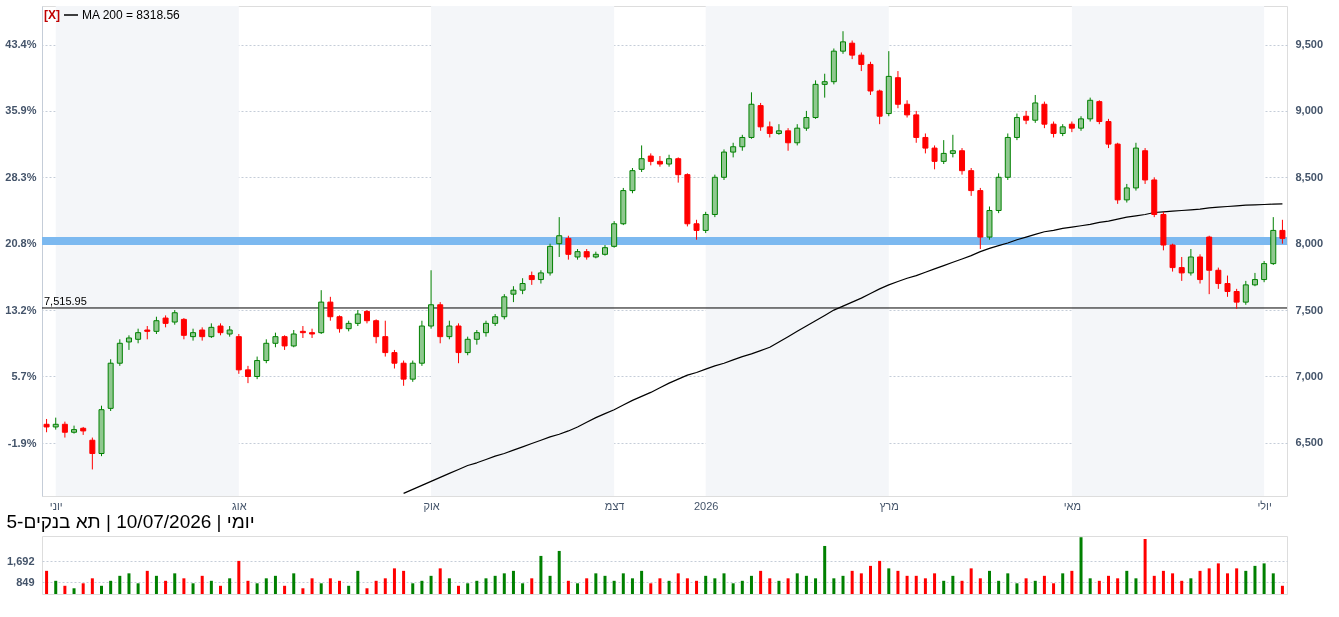  Describe the element at coordinates (52, 15) in the screenshot. I see `annotation: [X]` at that location.